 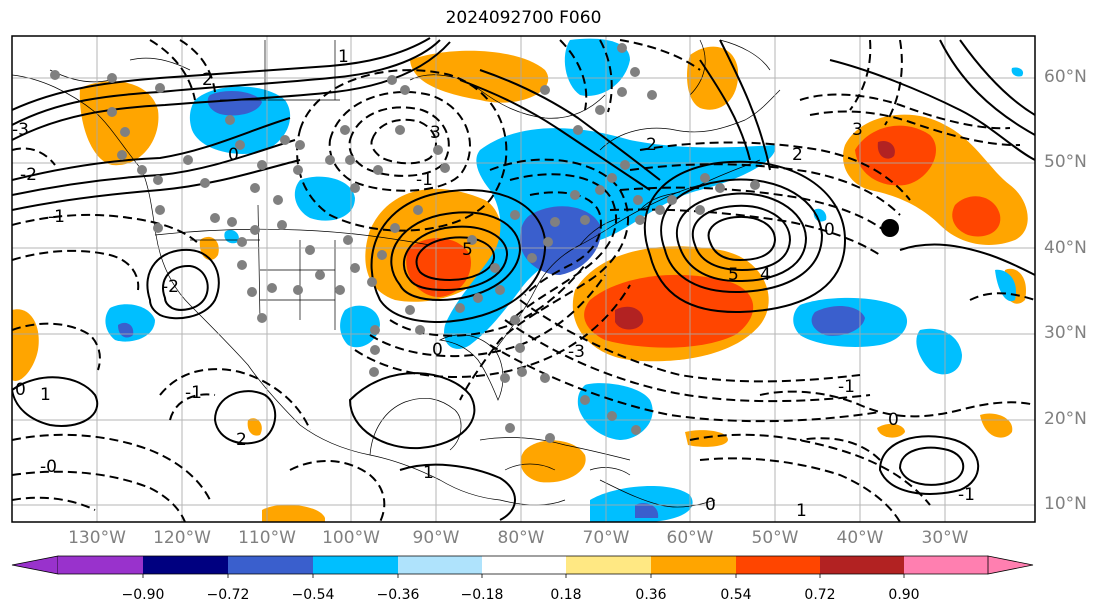 I want to click on colorbar, so click(x=522, y=566).